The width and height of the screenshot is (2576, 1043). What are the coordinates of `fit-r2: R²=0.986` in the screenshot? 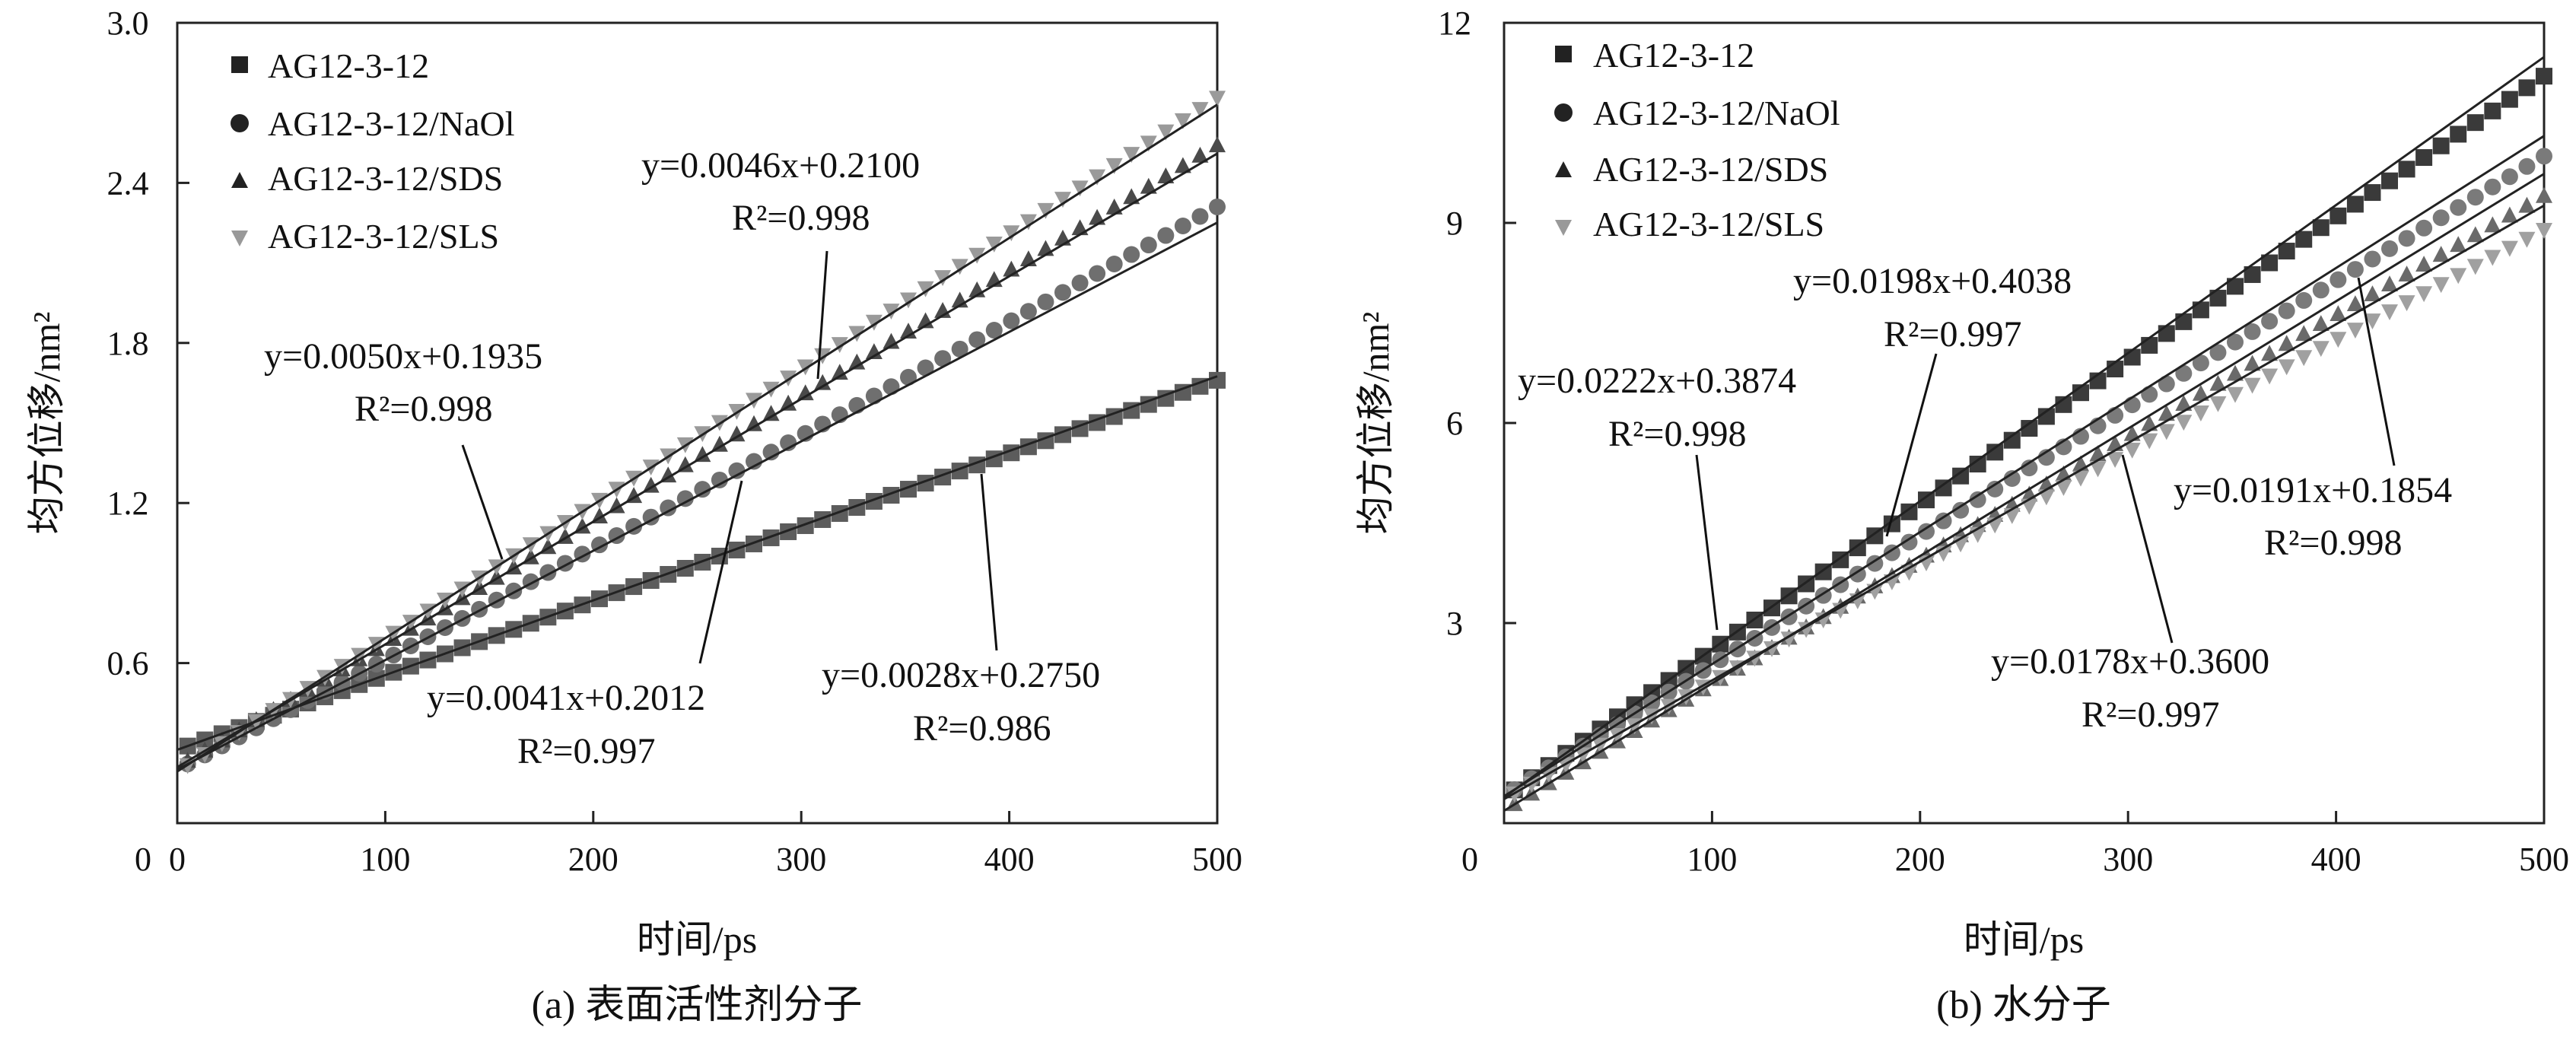 It's located at (982, 729).